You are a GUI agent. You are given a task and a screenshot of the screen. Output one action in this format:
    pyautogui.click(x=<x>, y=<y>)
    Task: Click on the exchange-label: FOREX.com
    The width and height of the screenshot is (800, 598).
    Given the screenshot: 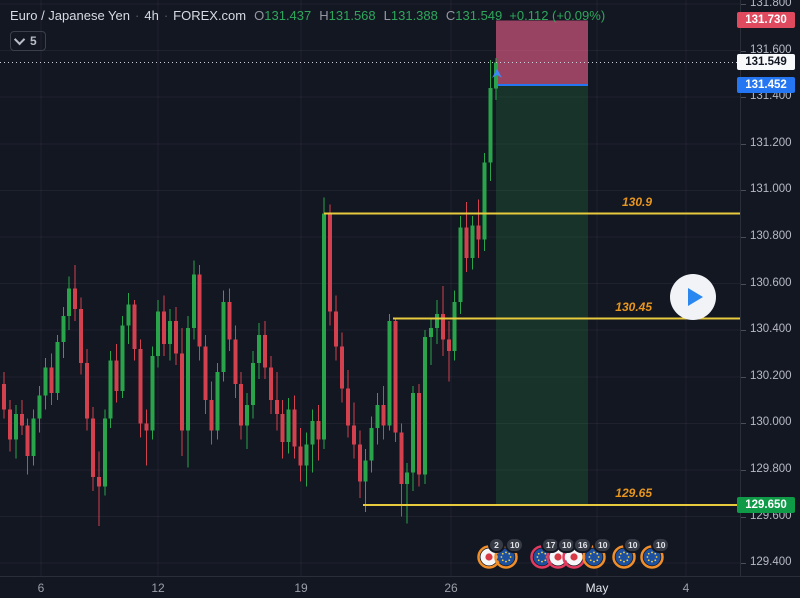 What is the action you would take?
    pyautogui.click(x=210, y=15)
    